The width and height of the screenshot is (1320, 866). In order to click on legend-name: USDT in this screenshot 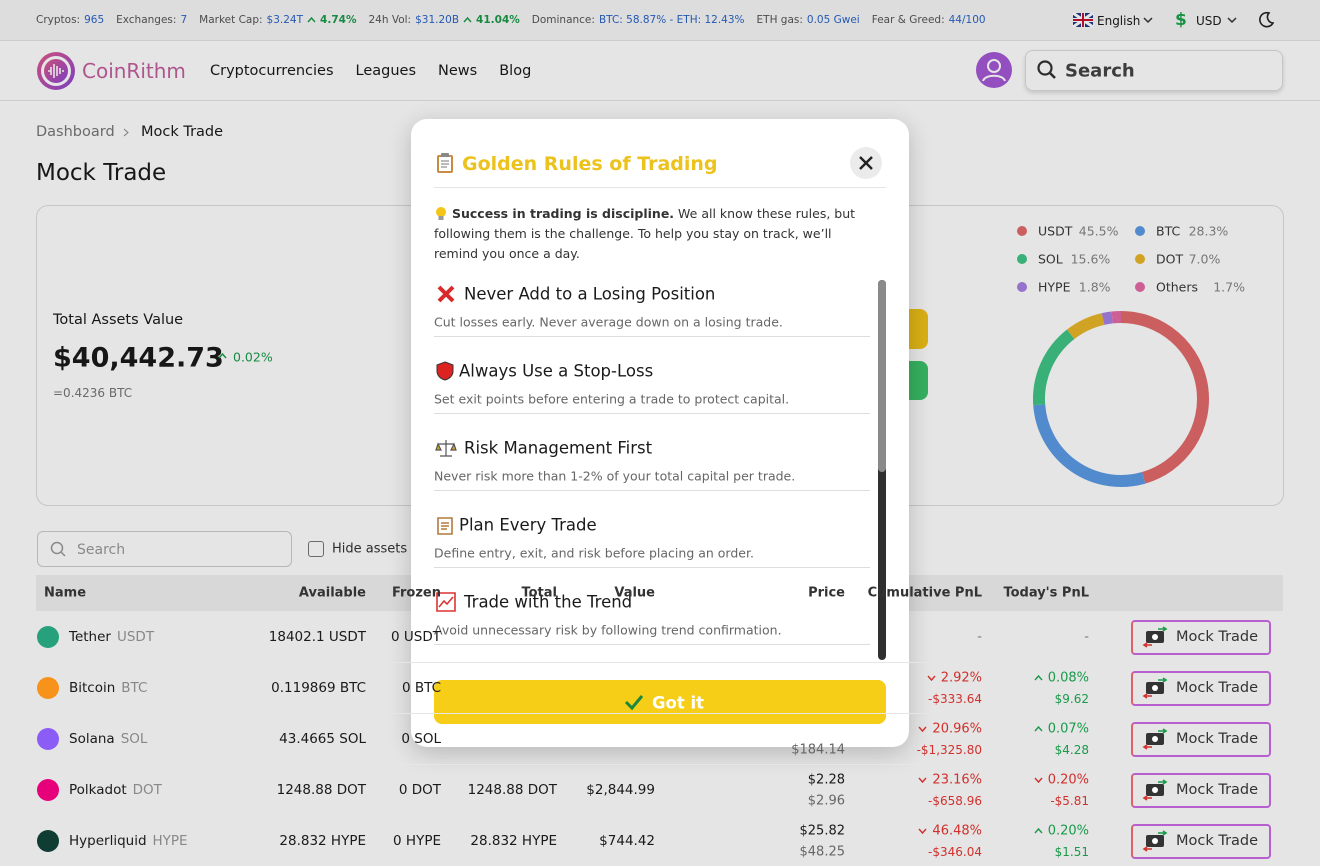, I will do `click(1055, 231)`.